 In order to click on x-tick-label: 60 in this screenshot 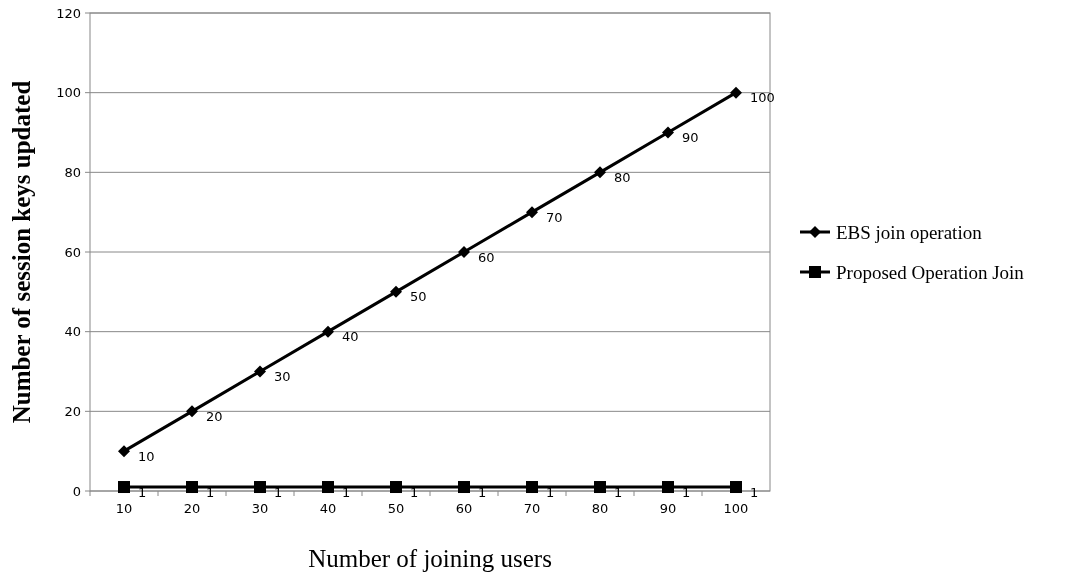, I will do `click(464, 508)`.